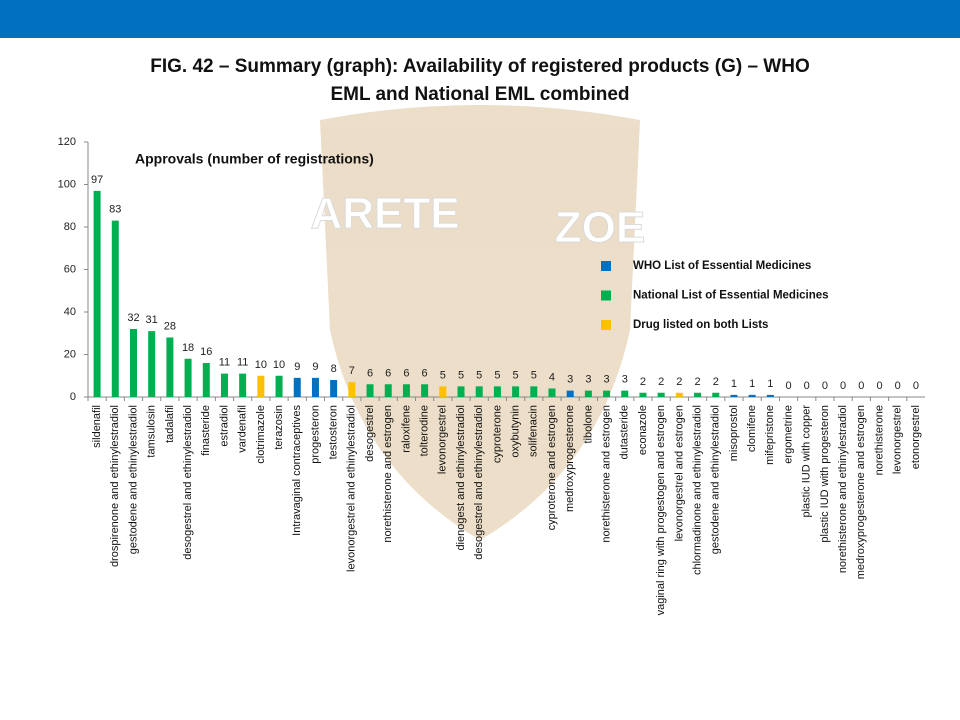  What do you see at coordinates (752, 428) in the screenshot?
I see `x-tick-label: clomifene` at bounding box center [752, 428].